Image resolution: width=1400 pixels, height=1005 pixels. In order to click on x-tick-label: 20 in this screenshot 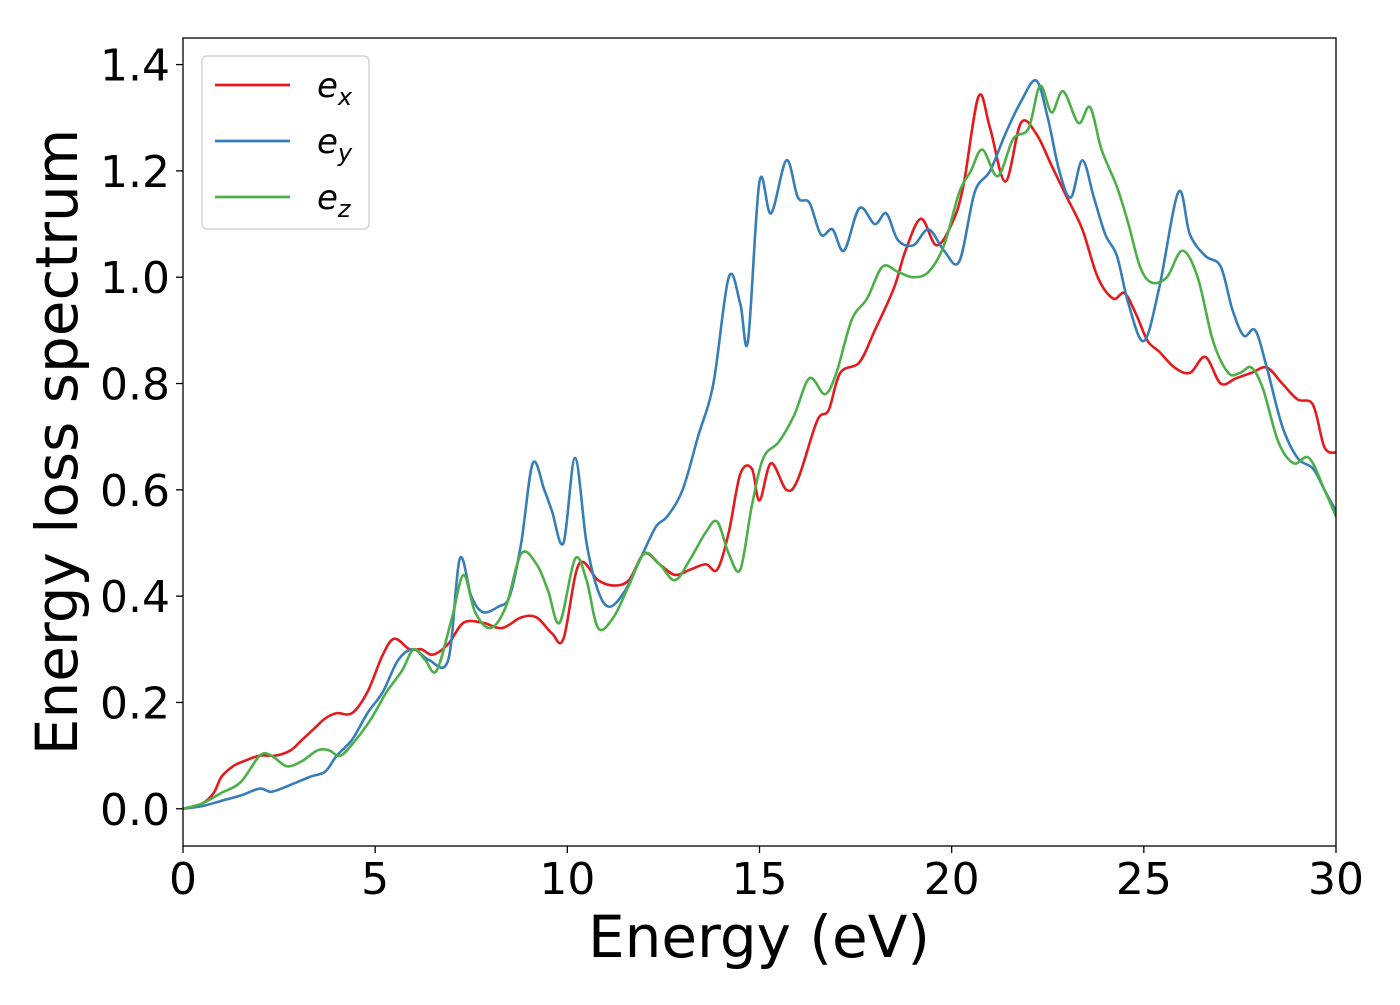, I will do `click(952, 879)`.